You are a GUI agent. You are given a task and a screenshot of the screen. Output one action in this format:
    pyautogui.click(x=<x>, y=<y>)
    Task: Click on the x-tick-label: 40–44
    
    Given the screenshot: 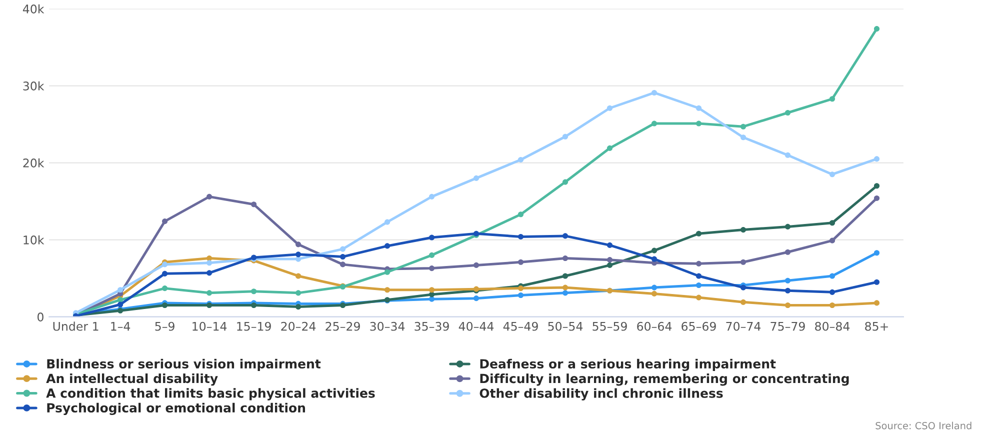 What is the action you would take?
    pyautogui.click(x=476, y=326)
    